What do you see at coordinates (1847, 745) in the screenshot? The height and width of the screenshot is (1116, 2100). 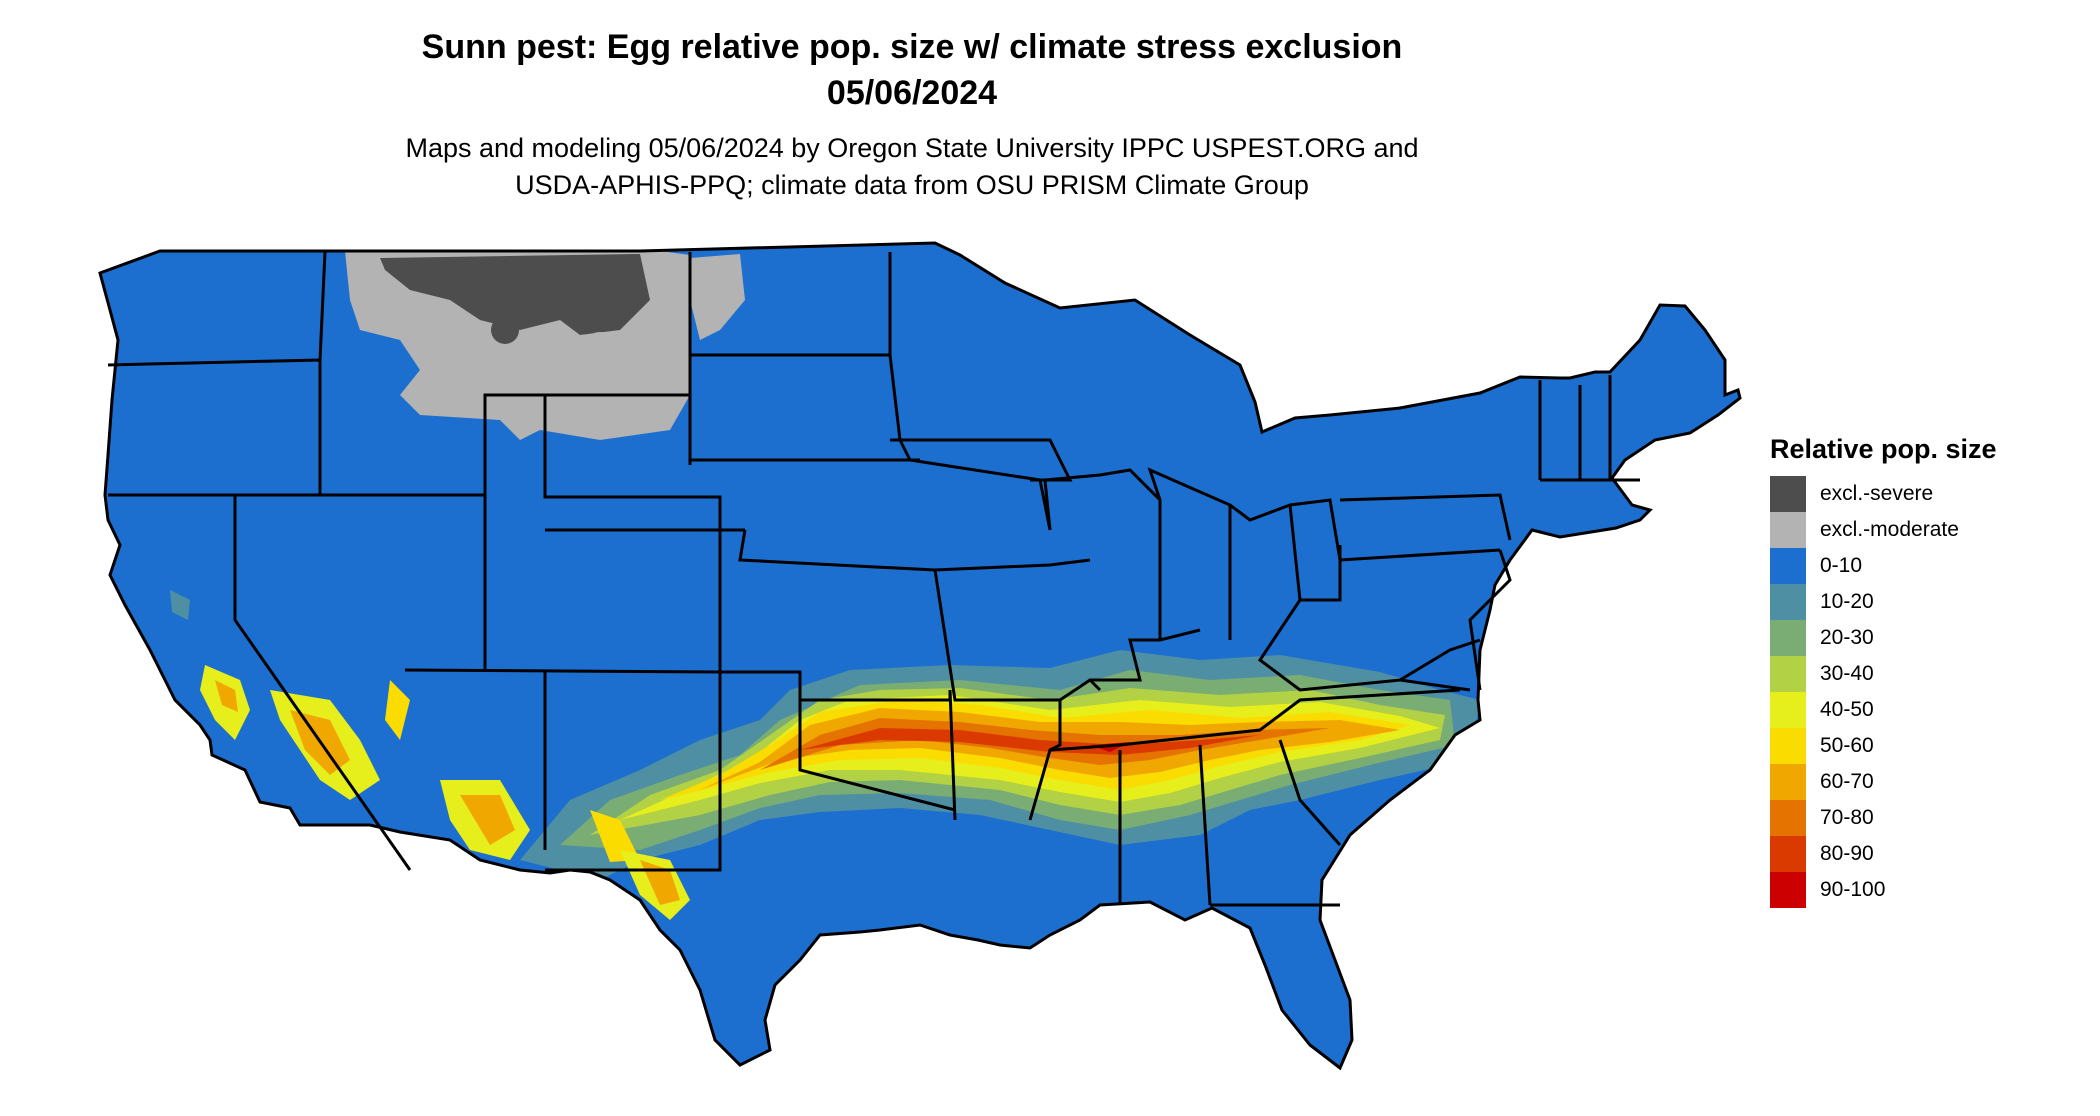 I see `legend-label: 50-60` at bounding box center [1847, 745].